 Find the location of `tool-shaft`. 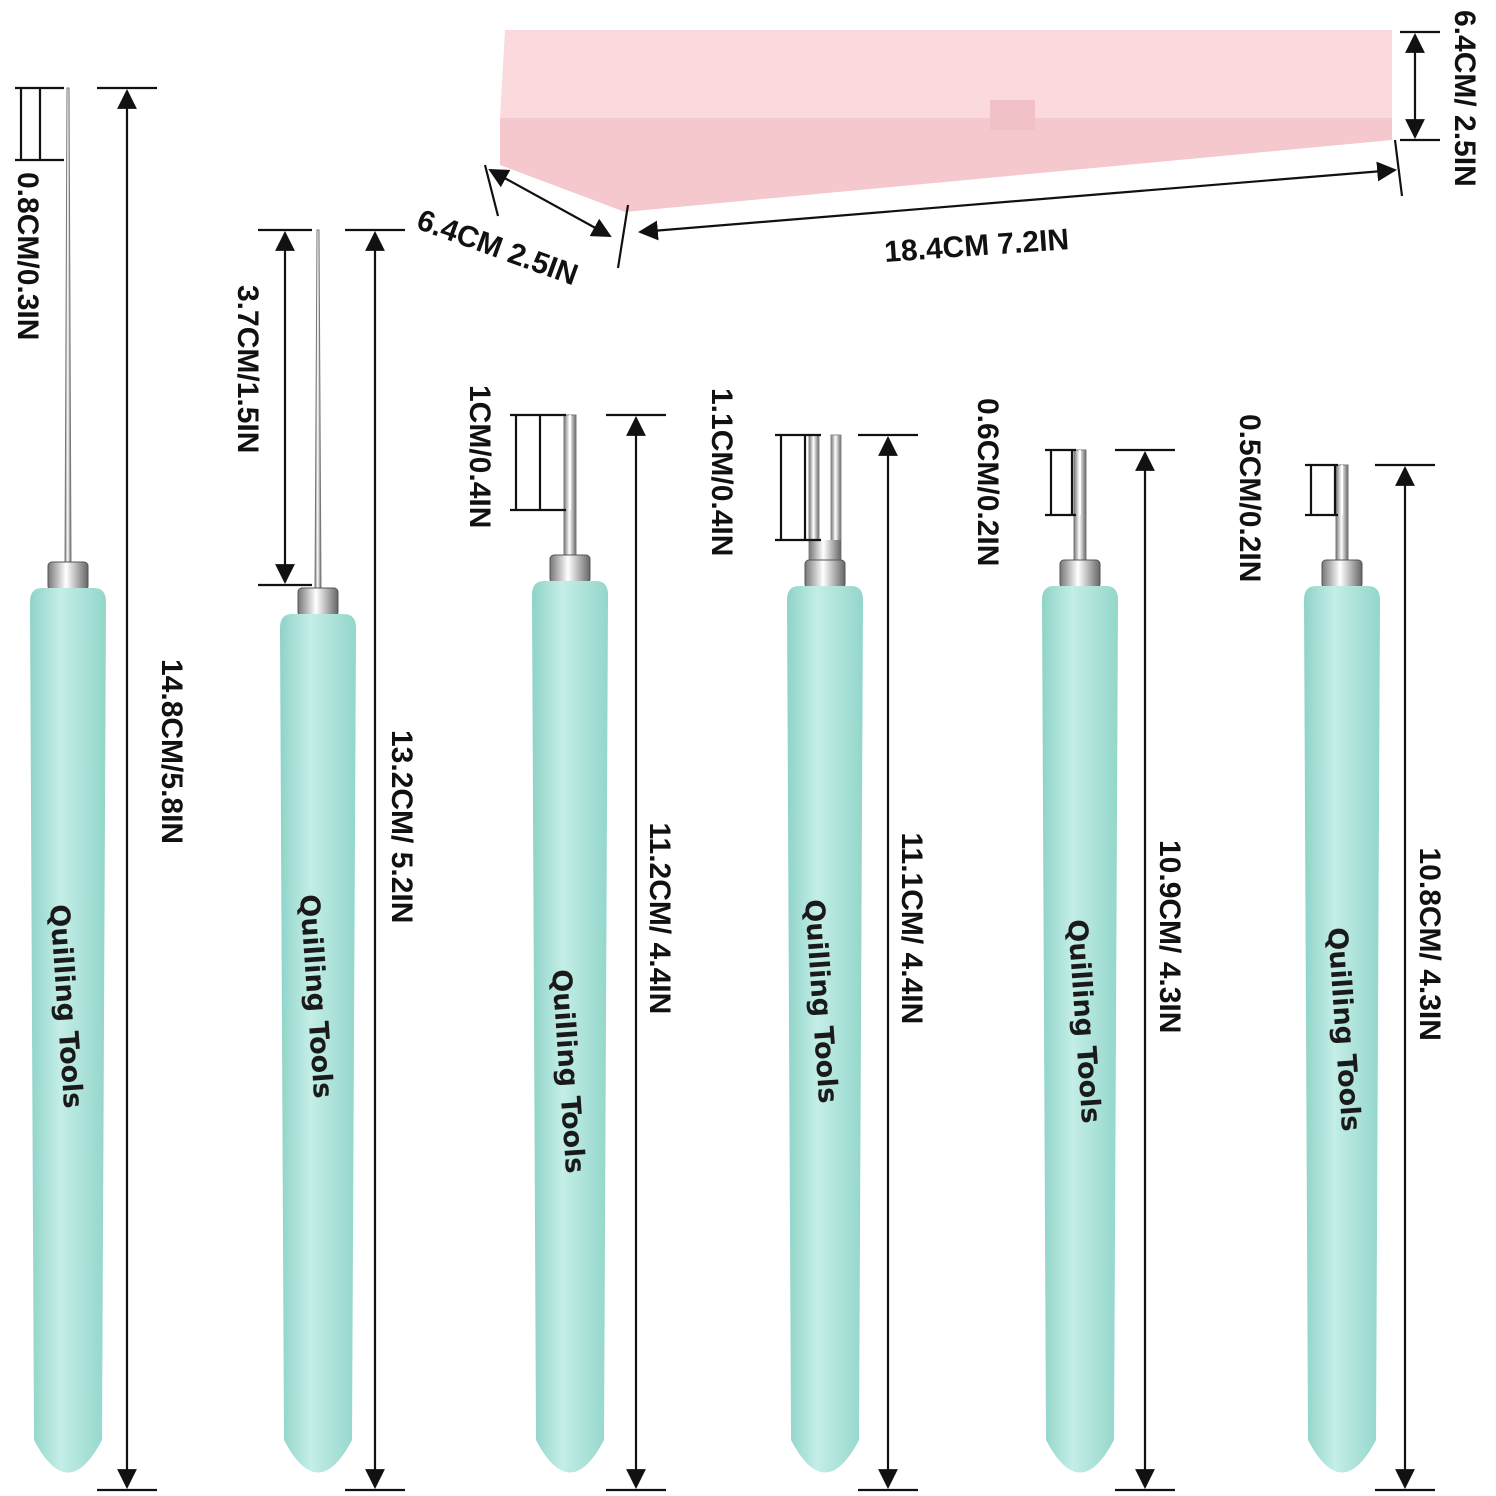

tool-shaft is located at coordinates (825, 550).